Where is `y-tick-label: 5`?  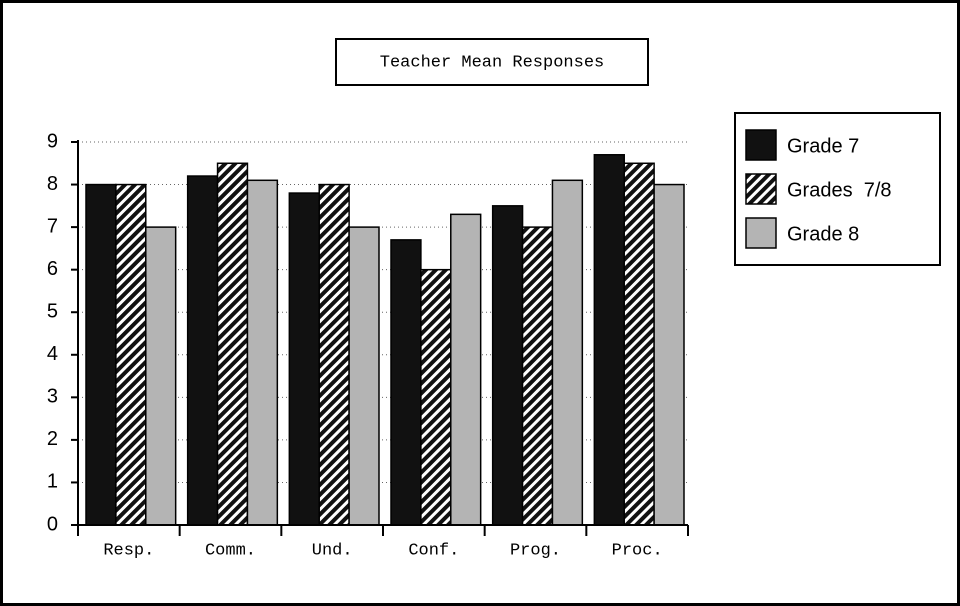
y-tick-label: 5 is located at coordinates (52, 312).